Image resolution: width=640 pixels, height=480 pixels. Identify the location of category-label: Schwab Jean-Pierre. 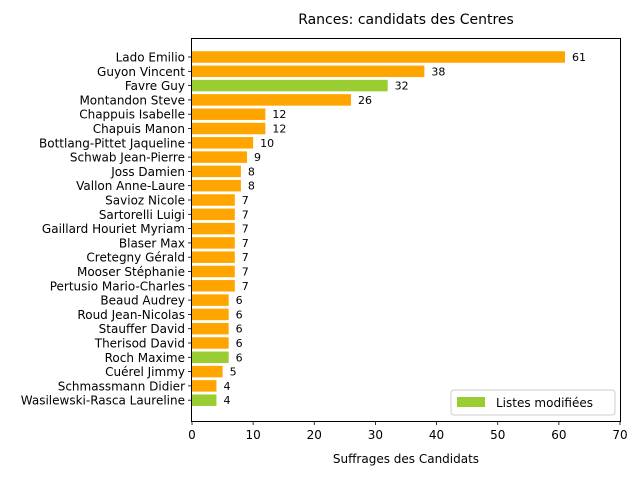
(127, 158).